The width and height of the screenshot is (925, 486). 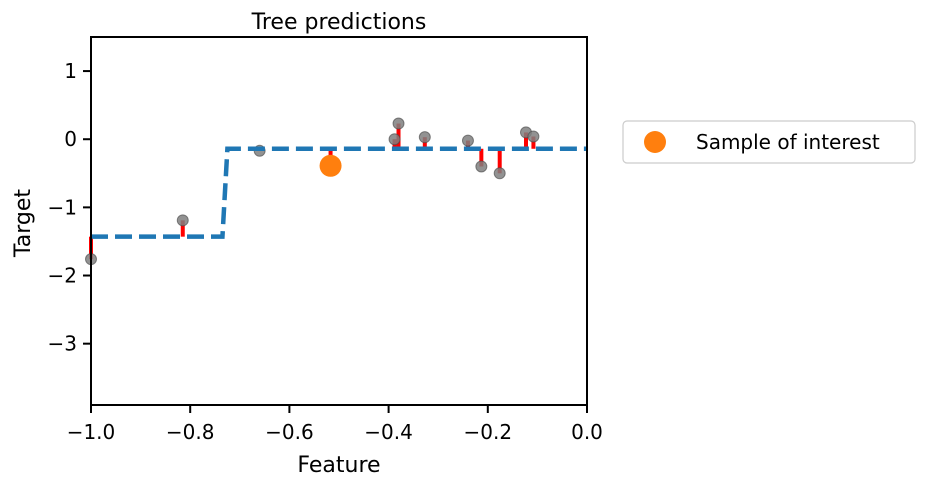 What do you see at coordinates (788, 142) in the screenshot?
I see `legend-label-sample-of-interest: Sample of interest` at bounding box center [788, 142].